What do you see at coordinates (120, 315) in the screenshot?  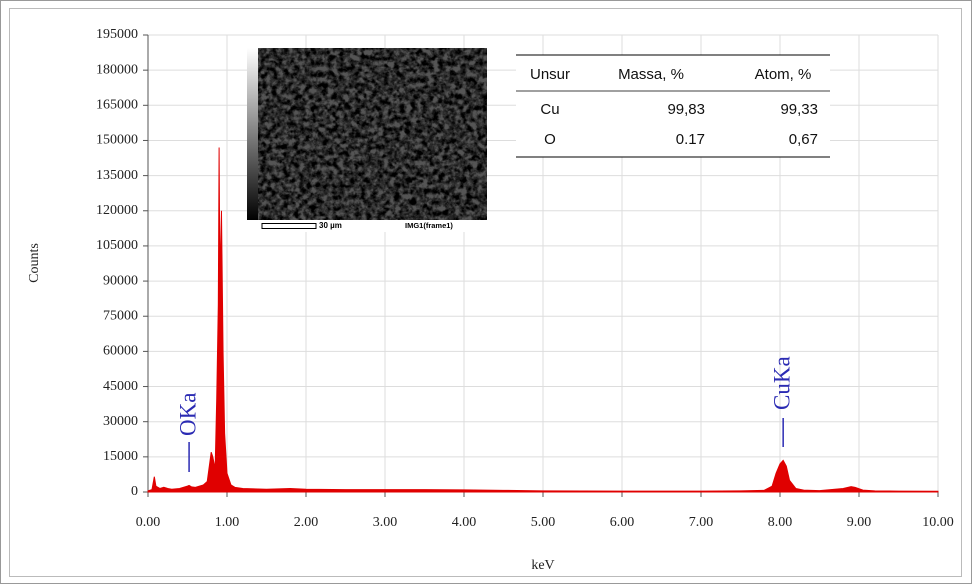 I see `y-tick-label: 75000` at bounding box center [120, 315].